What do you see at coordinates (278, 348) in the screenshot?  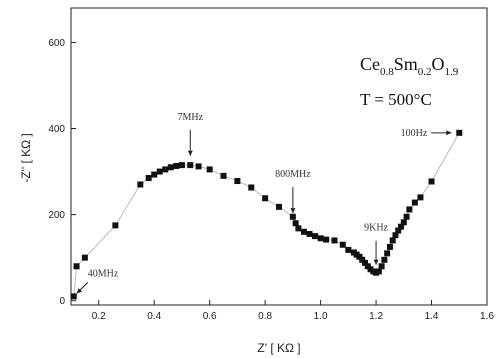 I see `x-axis-label: Z' [ KΩ ]` at bounding box center [278, 348].